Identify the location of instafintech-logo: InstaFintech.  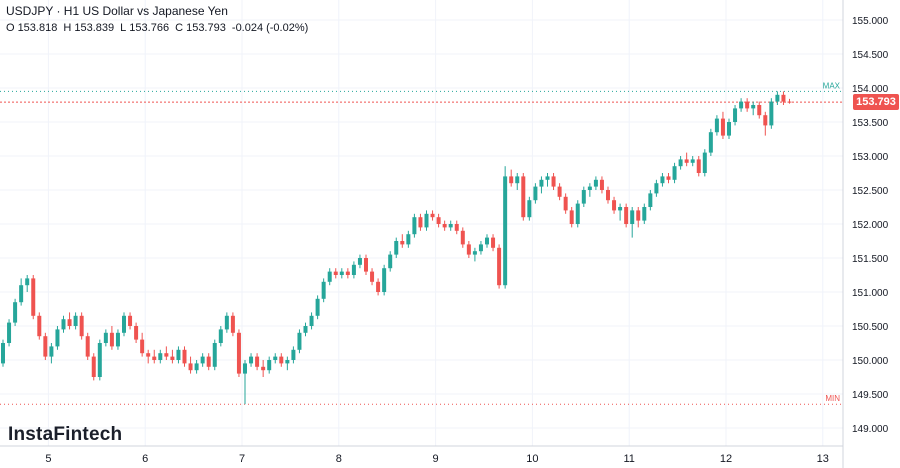
(65, 434).